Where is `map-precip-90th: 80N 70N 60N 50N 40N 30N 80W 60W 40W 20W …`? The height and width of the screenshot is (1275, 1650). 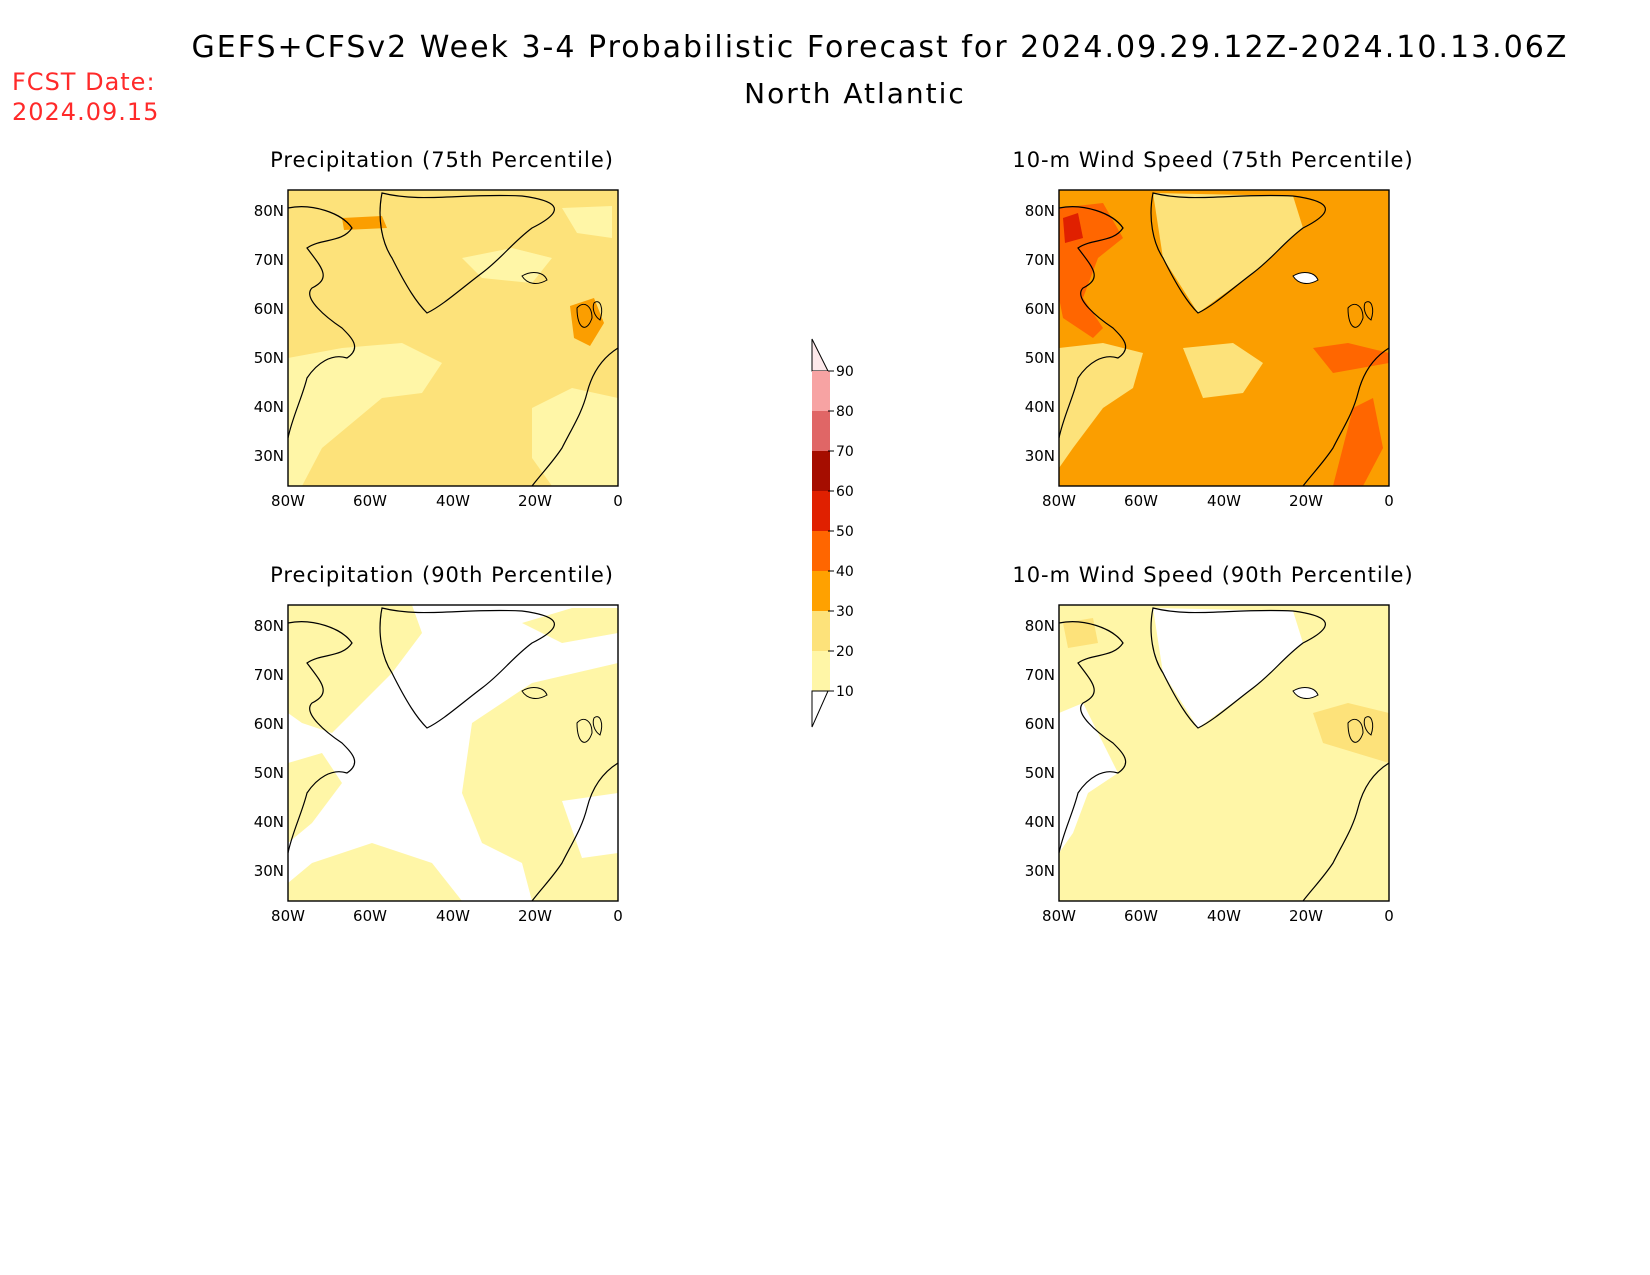 map-precip-90th: 80N 70N 60N 50N 40N 30N 80W 60W 40W 20W … is located at coordinates (438, 763).